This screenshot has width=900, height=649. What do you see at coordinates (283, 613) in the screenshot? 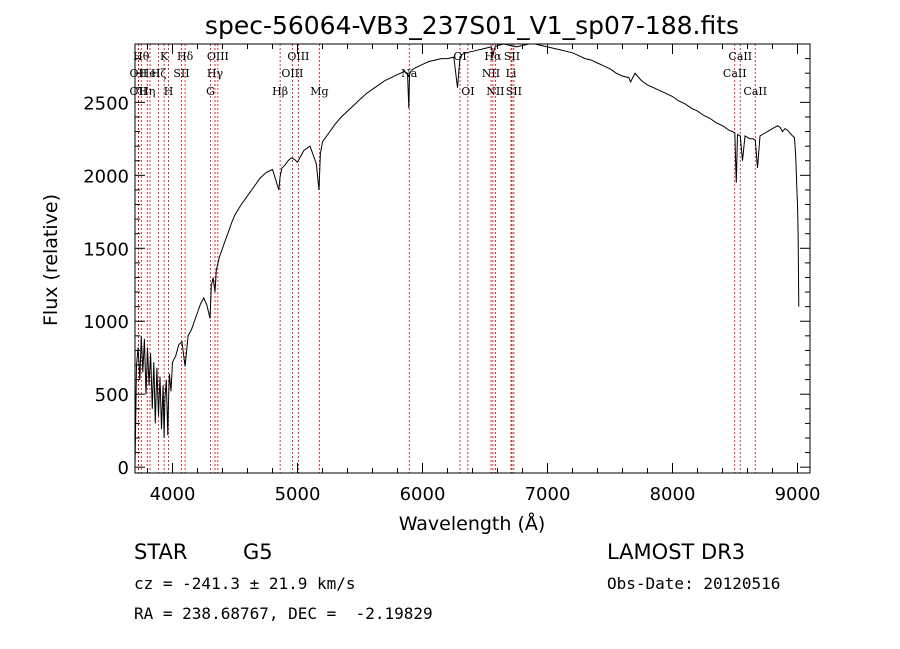
I see `sky-coordinates: RA = 238.68767, DEC = -2.19829` at bounding box center [283, 613].